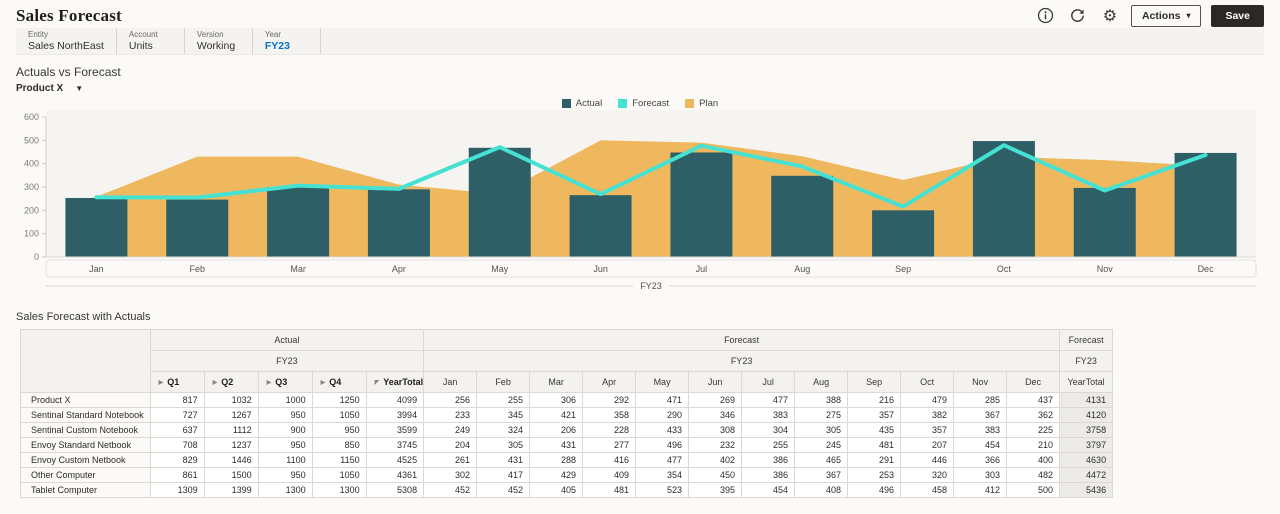 This screenshot has width=1280, height=514. I want to click on column-group-actual: Actual, so click(287, 340).